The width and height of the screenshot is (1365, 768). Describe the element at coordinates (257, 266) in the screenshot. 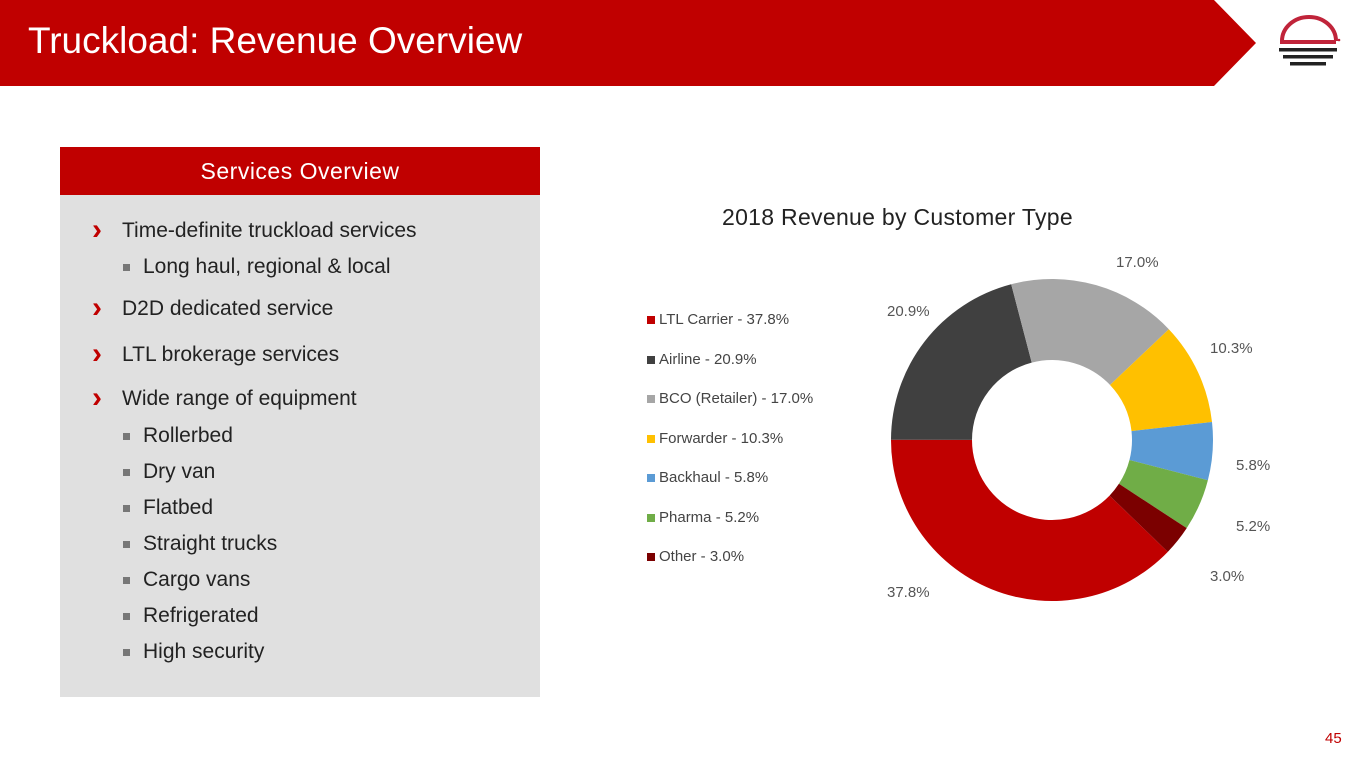

I see `bullet-item: Long haul, regional & local` at that location.